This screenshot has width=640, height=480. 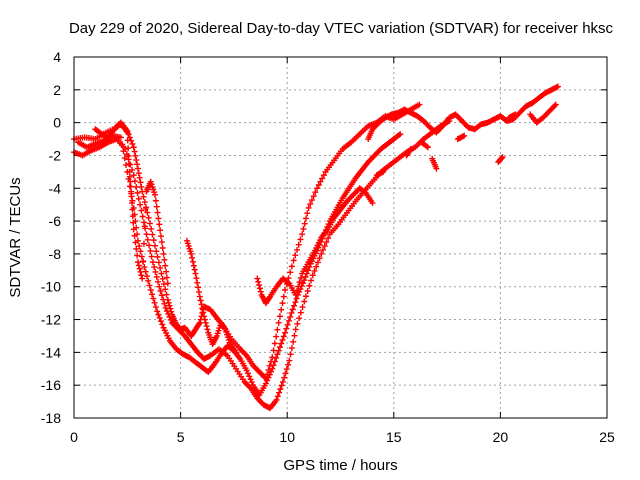 I want to click on y-tick-label: -12, so click(x=51, y=320).